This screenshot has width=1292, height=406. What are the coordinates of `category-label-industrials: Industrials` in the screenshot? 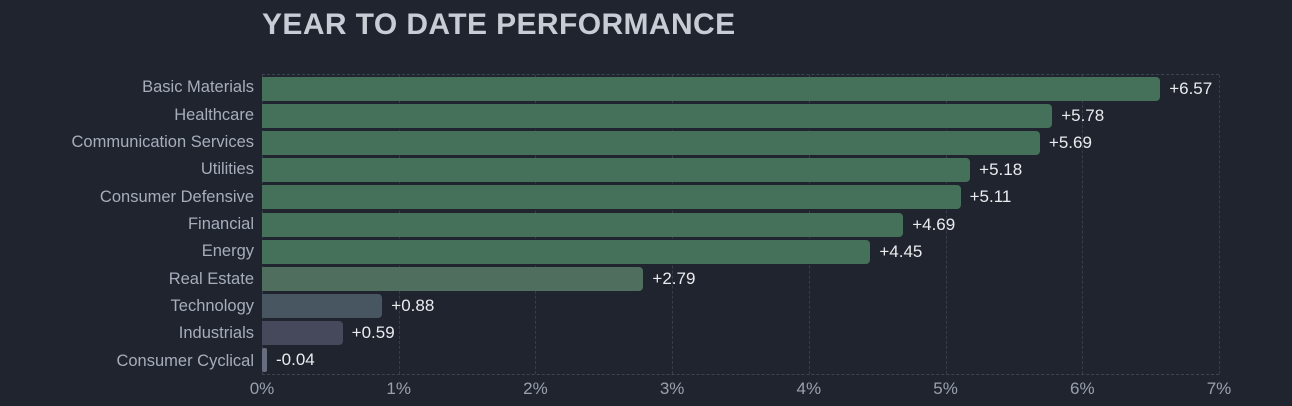 It's located at (216, 333).